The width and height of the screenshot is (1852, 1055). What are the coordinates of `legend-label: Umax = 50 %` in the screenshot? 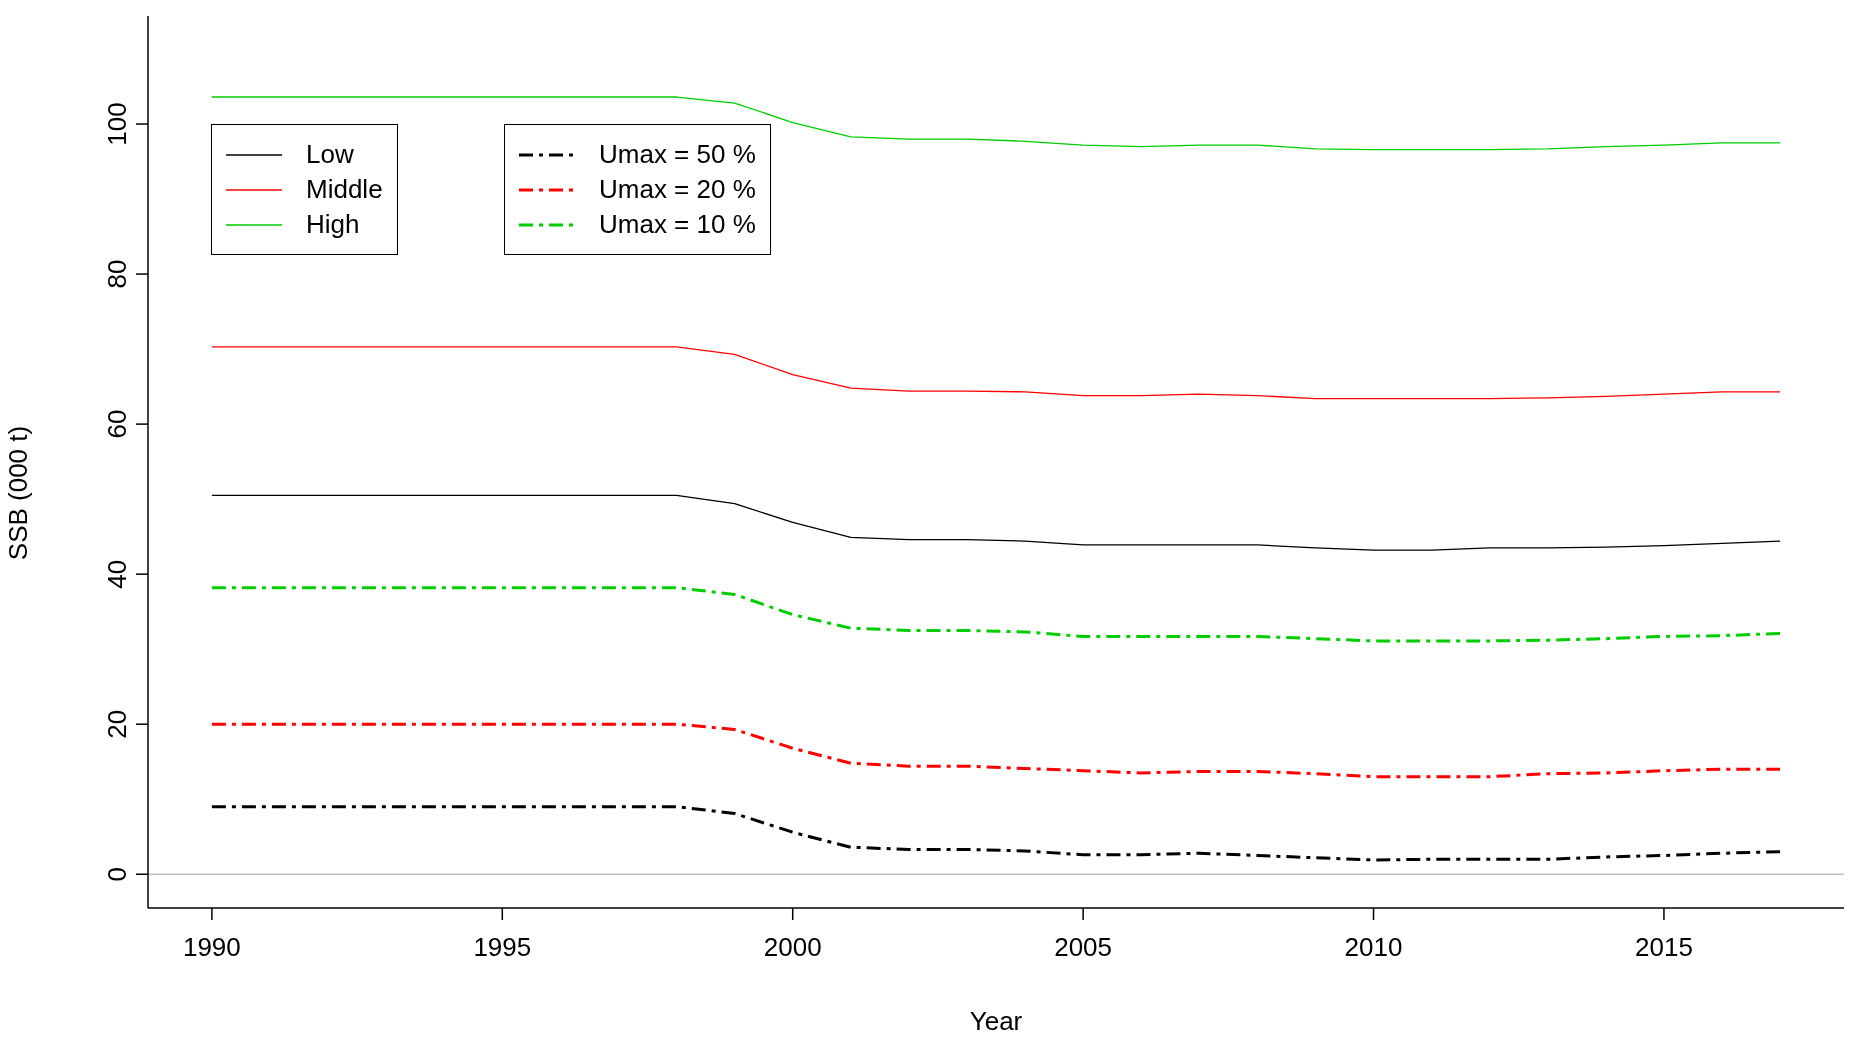 It's located at (677, 154).